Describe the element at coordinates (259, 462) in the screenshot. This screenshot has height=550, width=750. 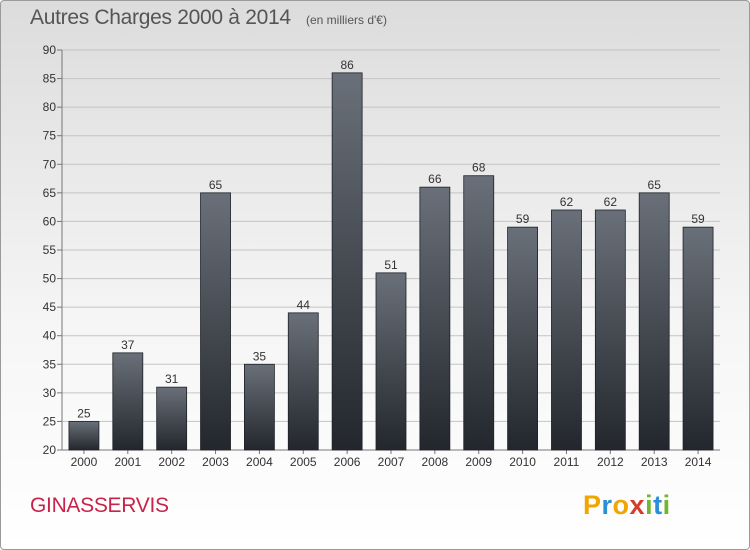
I see `x-tick-label: 2004` at that location.